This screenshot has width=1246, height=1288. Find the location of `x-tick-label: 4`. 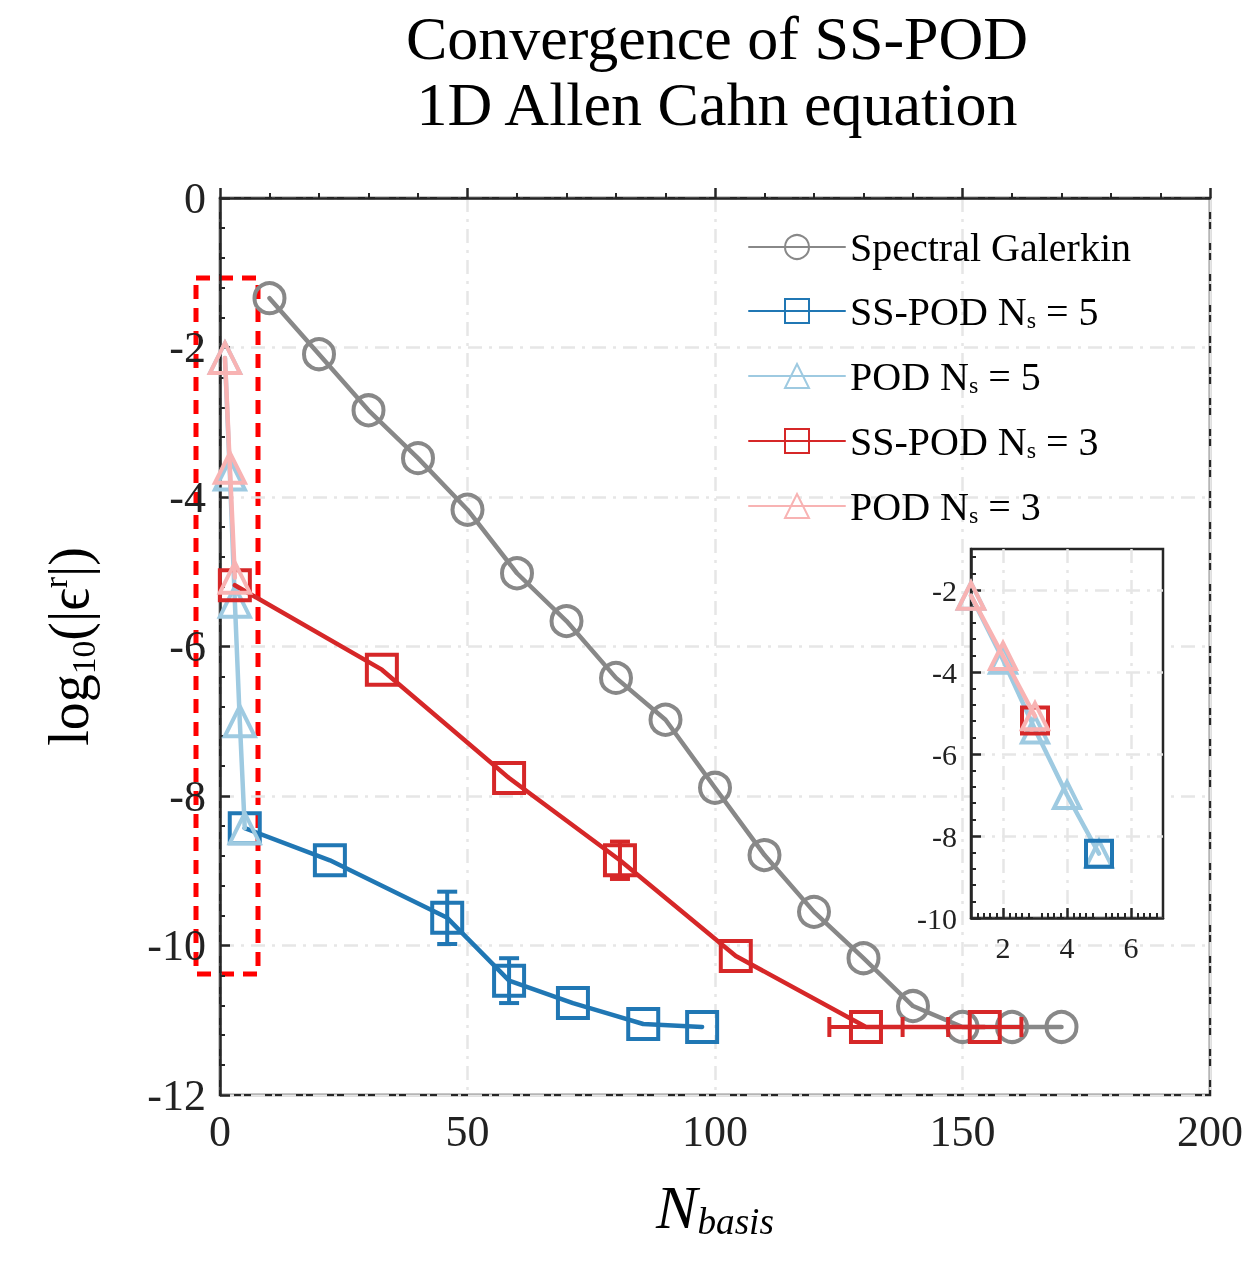

x-tick-label: 4 is located at coordinates (1067, 947).